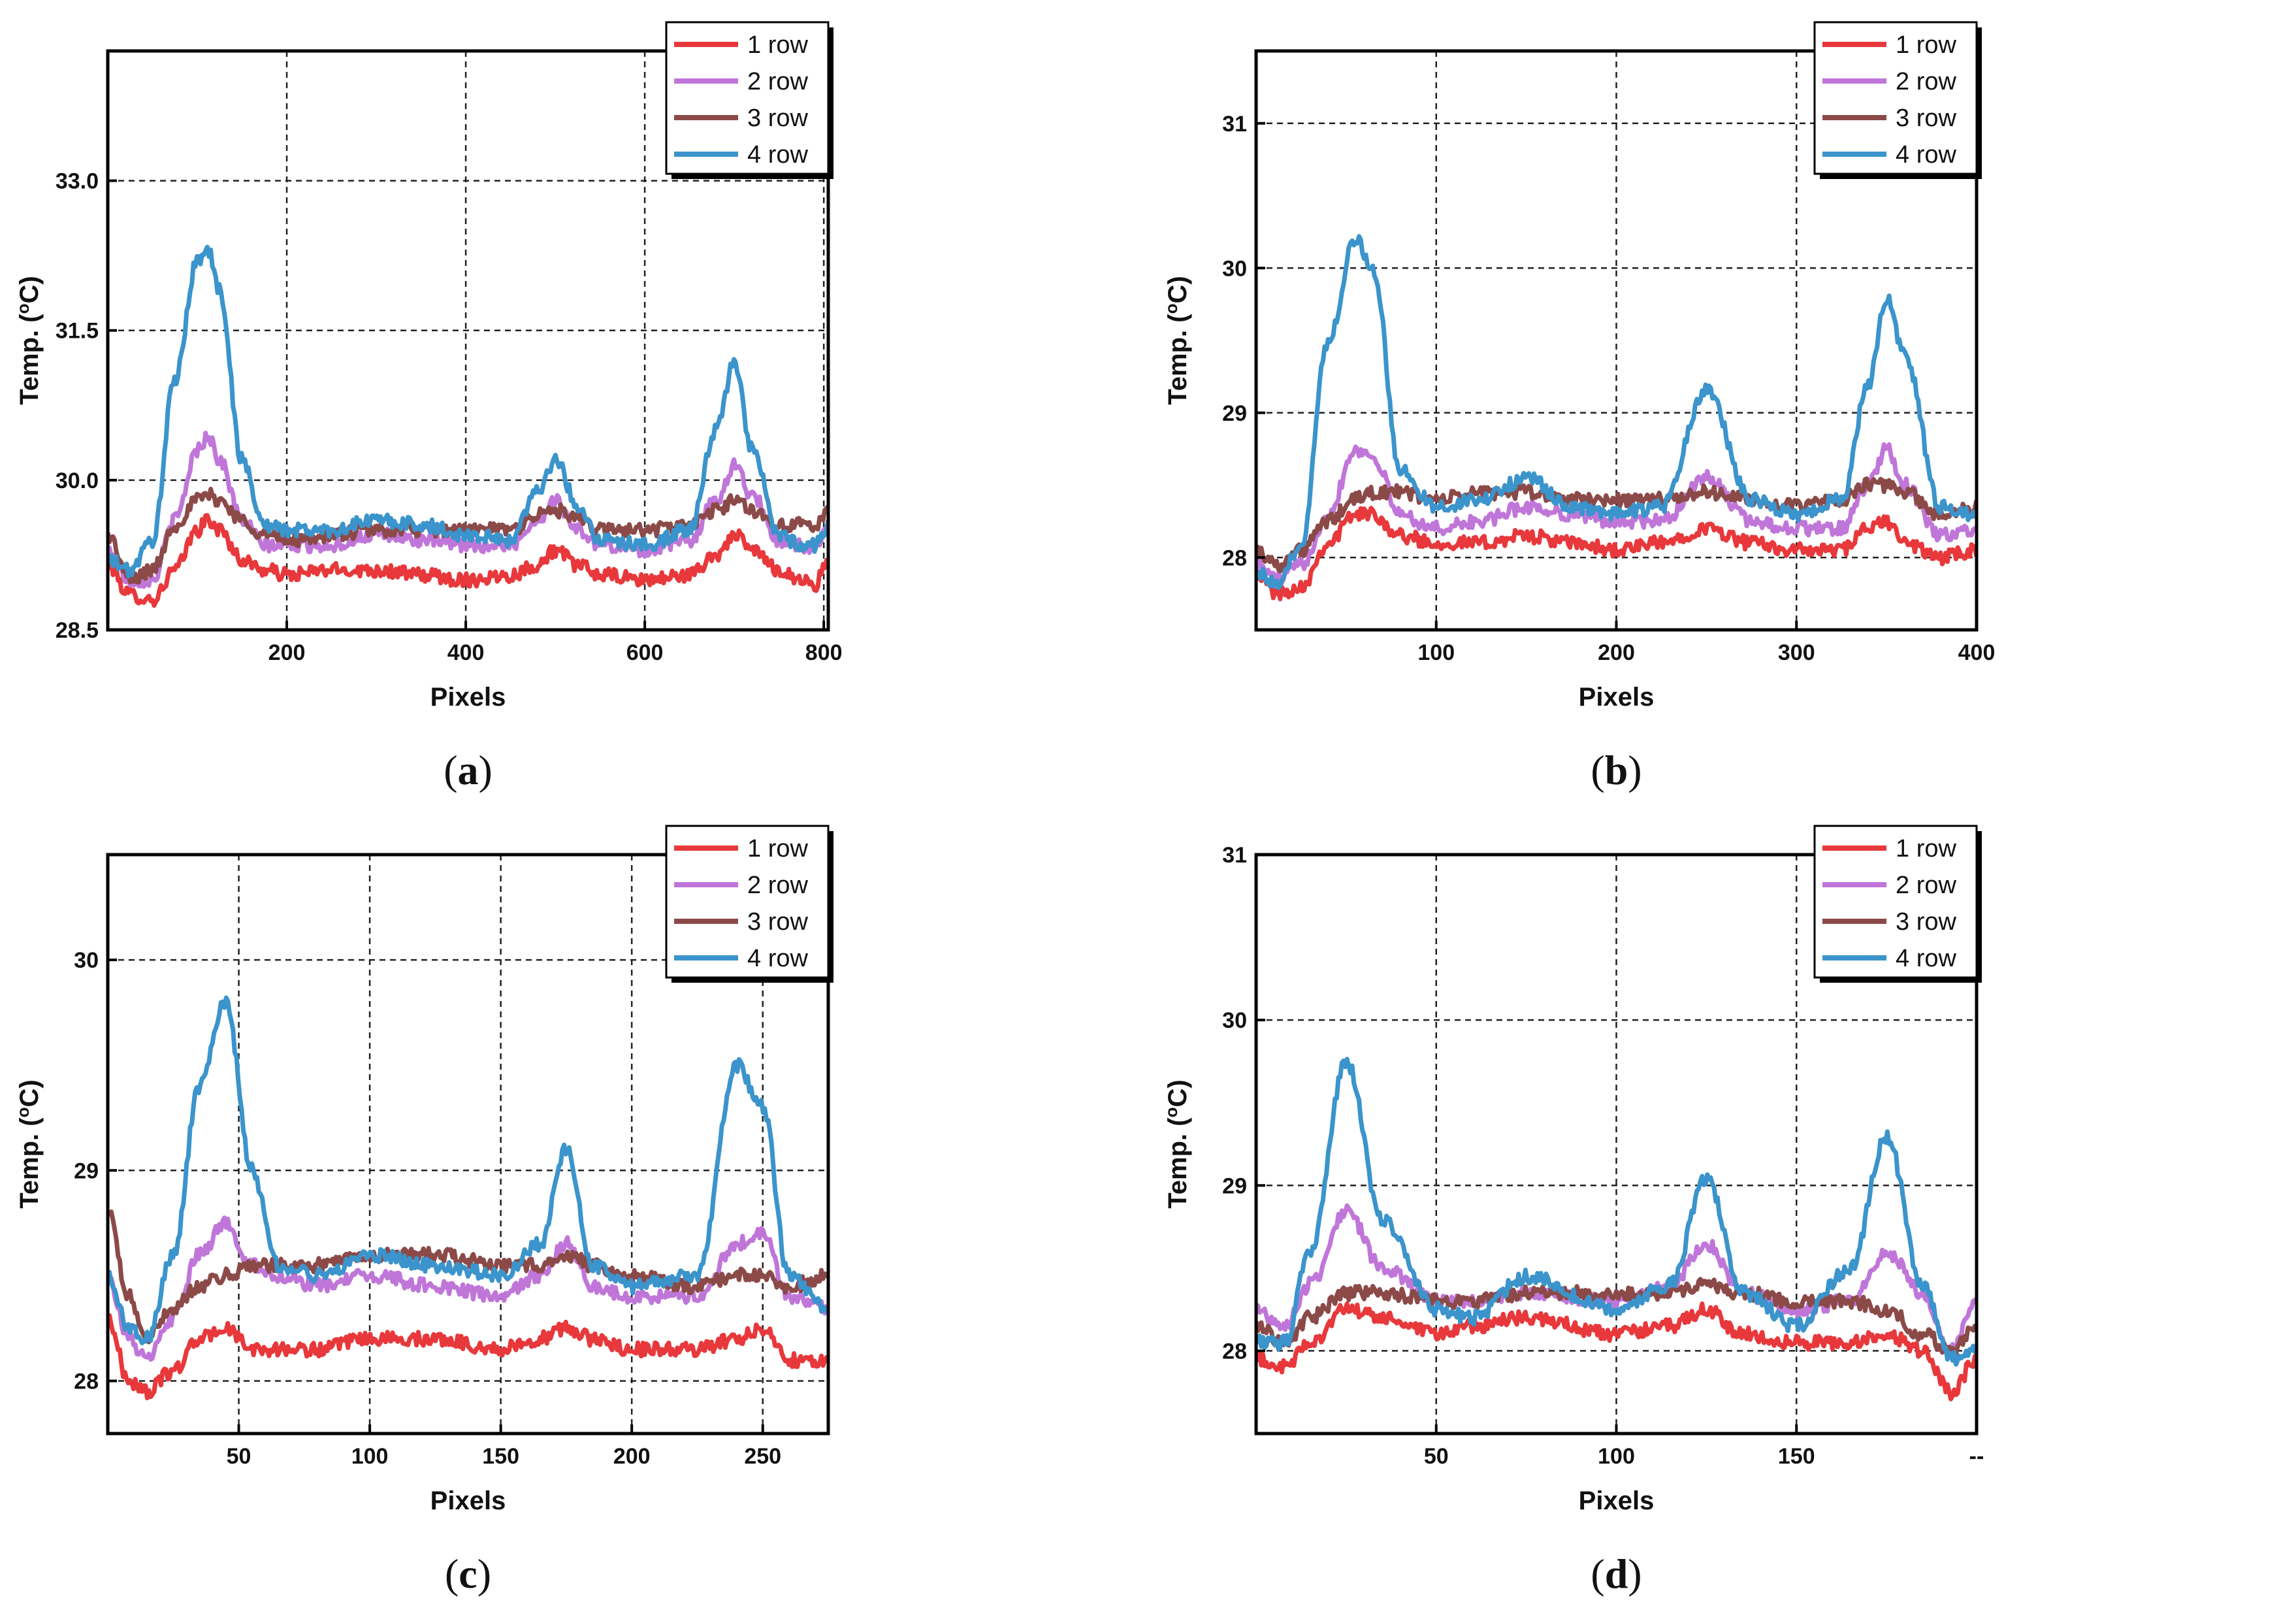  What do you see at coordinates (77, 630) in the screenshot?
I see `y-tick-label: 28.5` at bounding box center [77, 630].